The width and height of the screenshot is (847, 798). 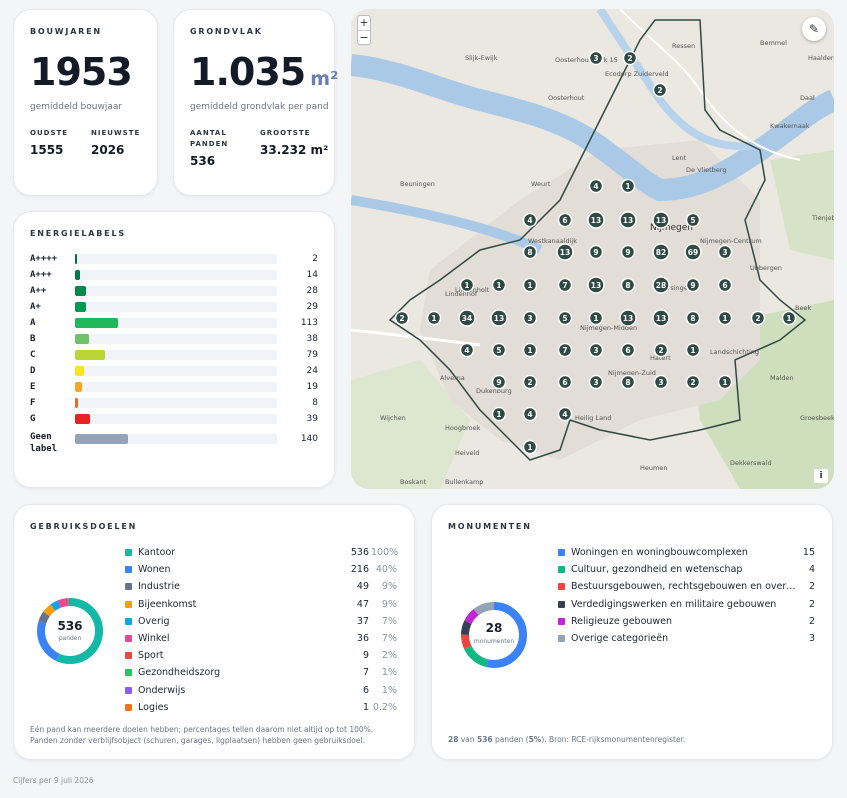 I want to click on energy-label-name: Geen label, so click(x=44, y=443).